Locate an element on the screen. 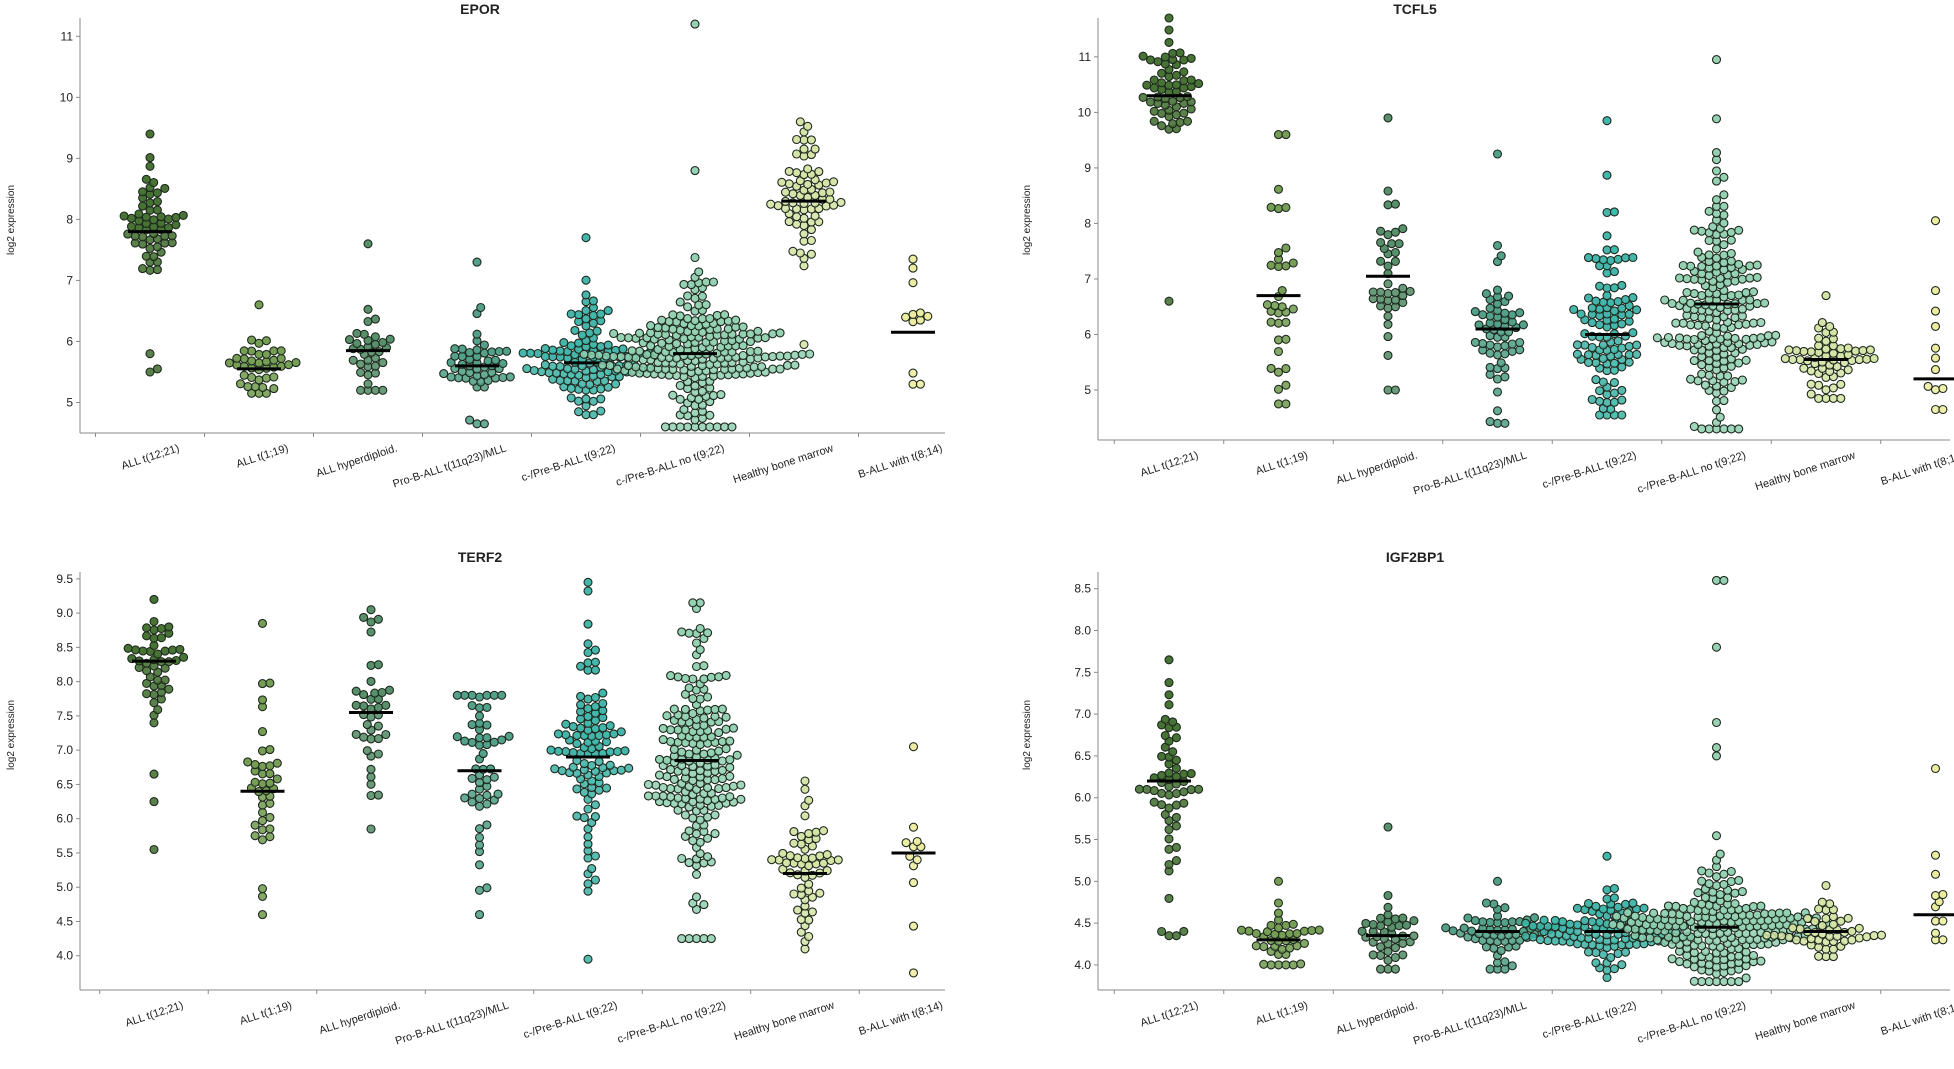  y-tick-label: 8.0 is located at coordinates (1082, 631).